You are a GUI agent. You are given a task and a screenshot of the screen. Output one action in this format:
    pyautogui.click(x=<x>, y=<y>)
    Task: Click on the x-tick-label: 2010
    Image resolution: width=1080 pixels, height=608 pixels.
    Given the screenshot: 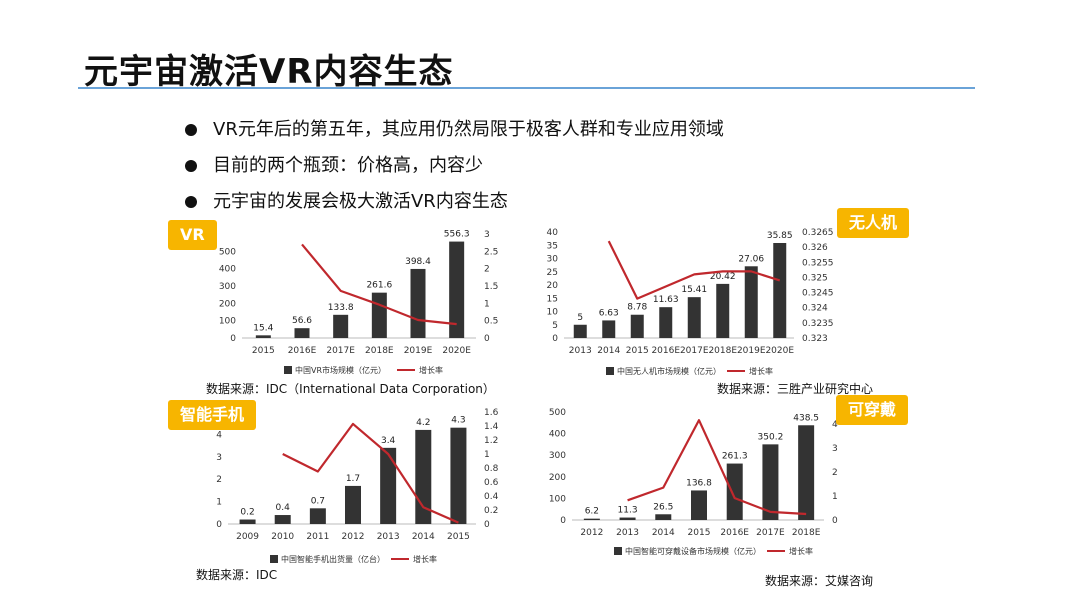 What is the action you would take?
    pyautogui.click(x=282, y=537)
    